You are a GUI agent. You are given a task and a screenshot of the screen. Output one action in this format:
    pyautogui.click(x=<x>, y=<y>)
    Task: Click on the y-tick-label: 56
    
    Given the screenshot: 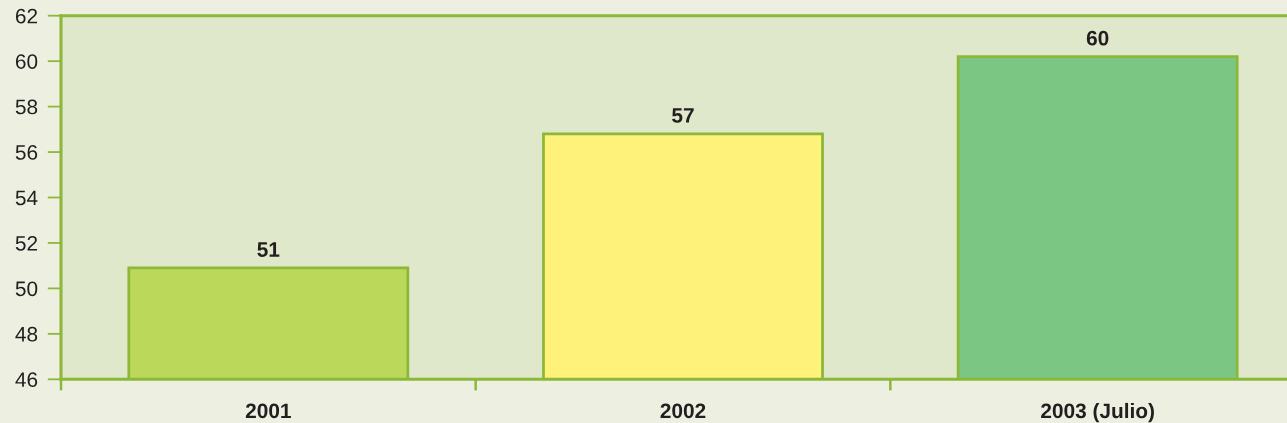 What is the action you would take?
    pyautogui.click(x=26, y=152)
    